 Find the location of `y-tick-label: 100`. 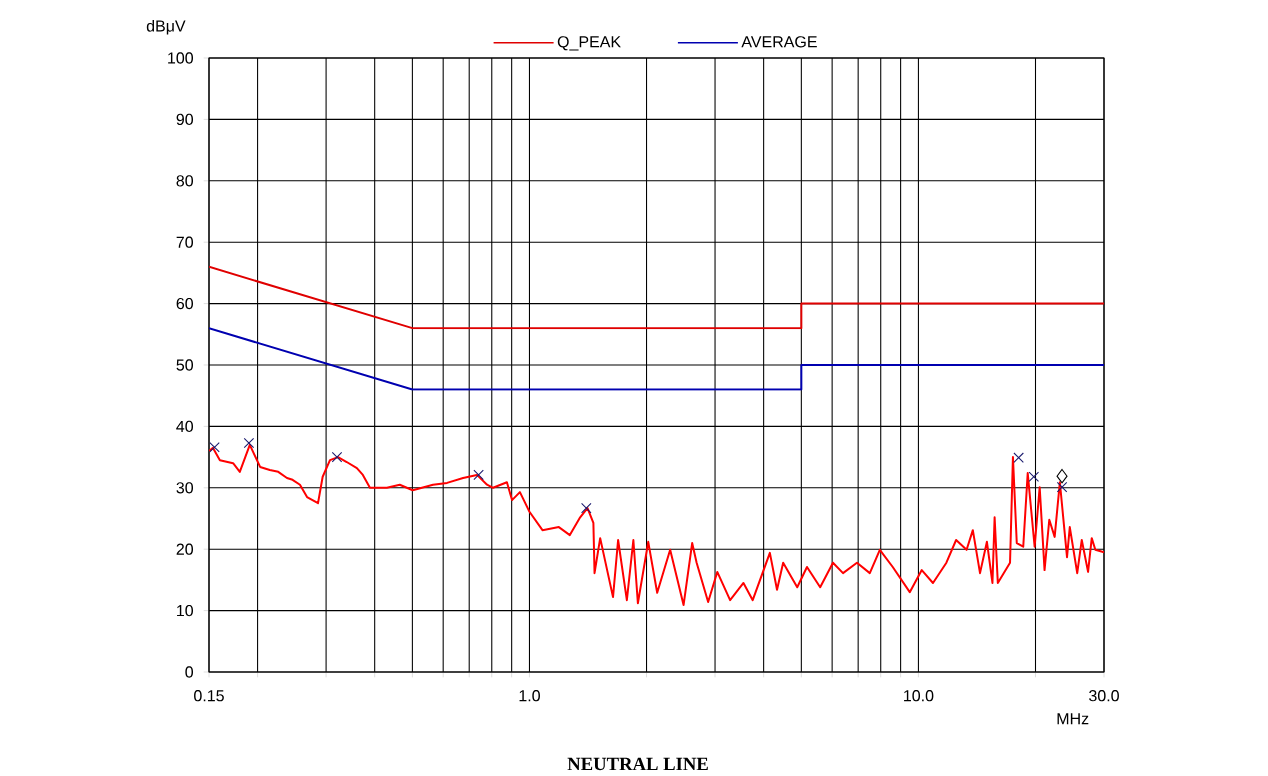

y-tick-label: 100 is located at coordinates (181, 58).